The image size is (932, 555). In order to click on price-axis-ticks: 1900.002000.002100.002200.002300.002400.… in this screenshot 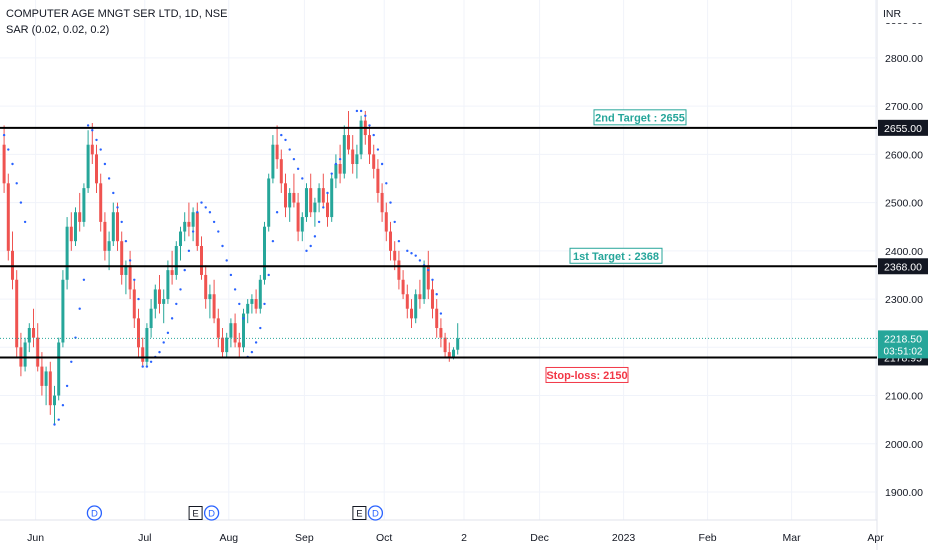, I will do `click(904, 276)`.